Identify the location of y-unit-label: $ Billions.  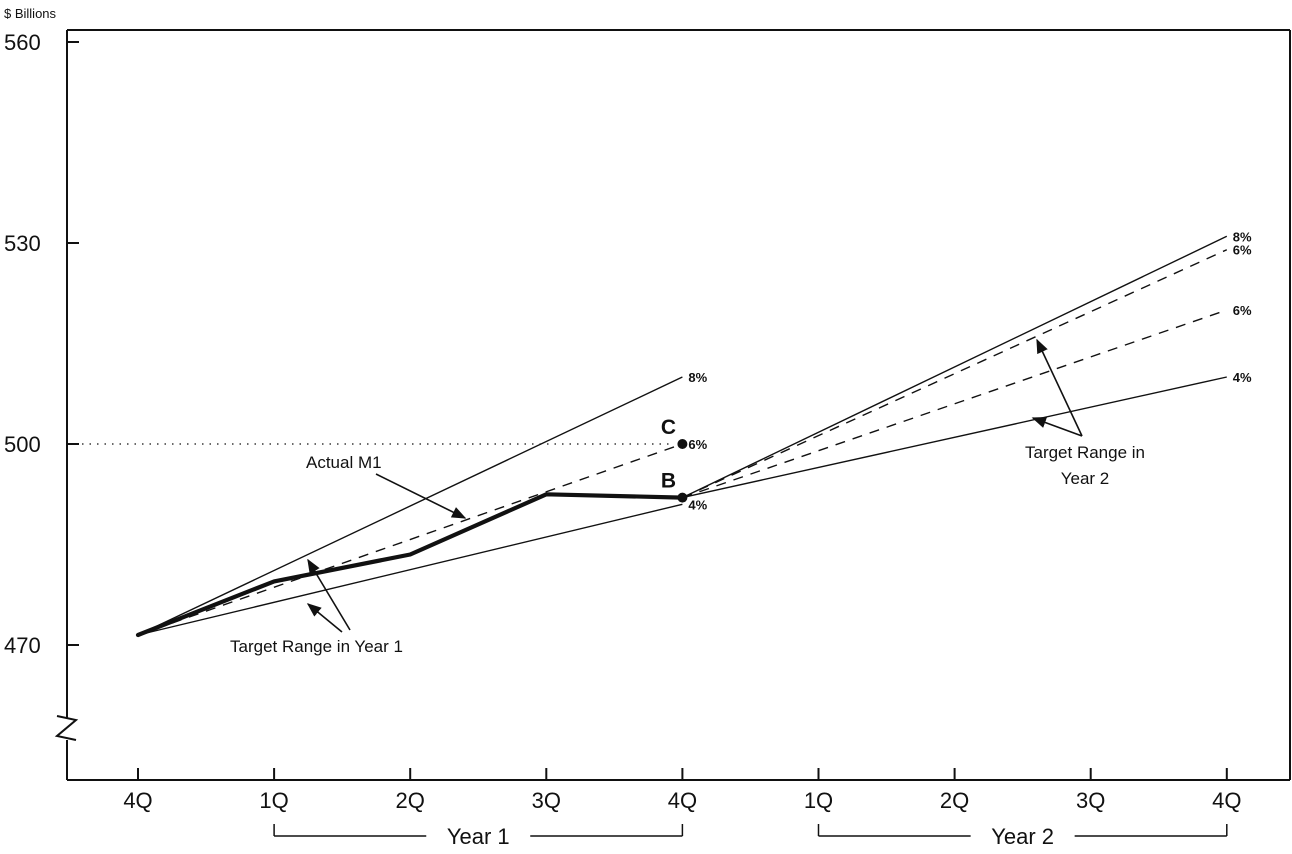
(30, 13).